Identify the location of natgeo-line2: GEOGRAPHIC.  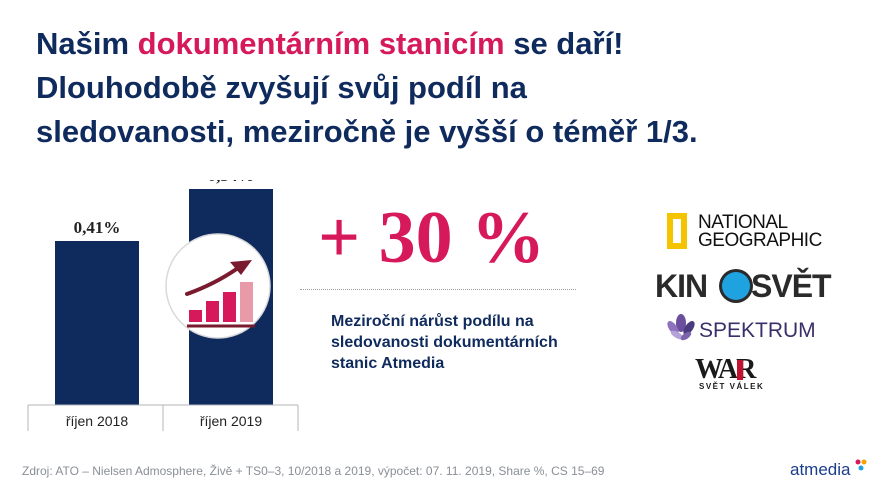
(760, 240).